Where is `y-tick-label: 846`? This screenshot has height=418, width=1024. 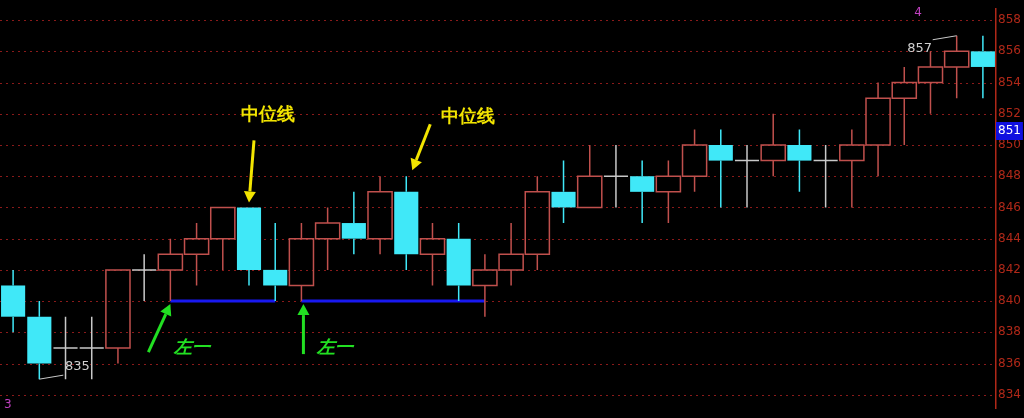
y-tick-label: 846 is located at coordinates (1009, 206).